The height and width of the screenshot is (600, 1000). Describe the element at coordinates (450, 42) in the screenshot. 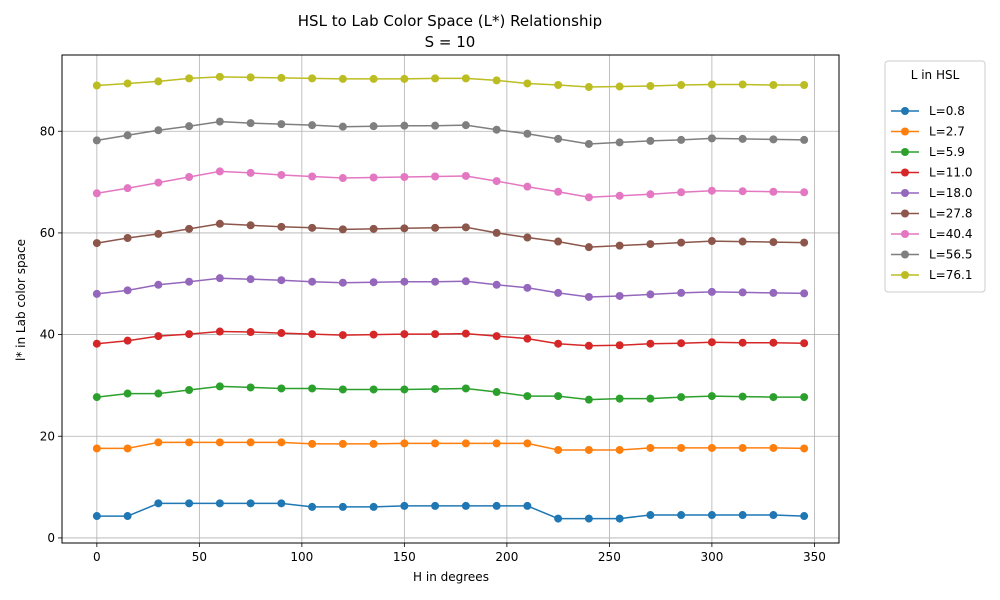

I see `chart-subtitle: S = 10` at that location.